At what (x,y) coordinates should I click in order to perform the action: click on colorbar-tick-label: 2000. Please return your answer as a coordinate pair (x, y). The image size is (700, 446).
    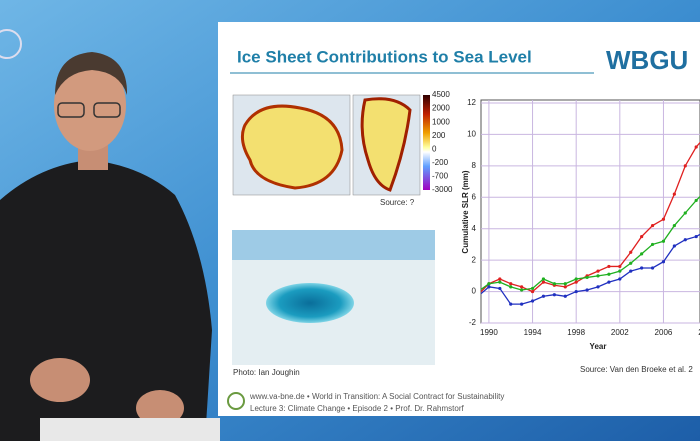
    Looking at the image, I should click on (441, 108).